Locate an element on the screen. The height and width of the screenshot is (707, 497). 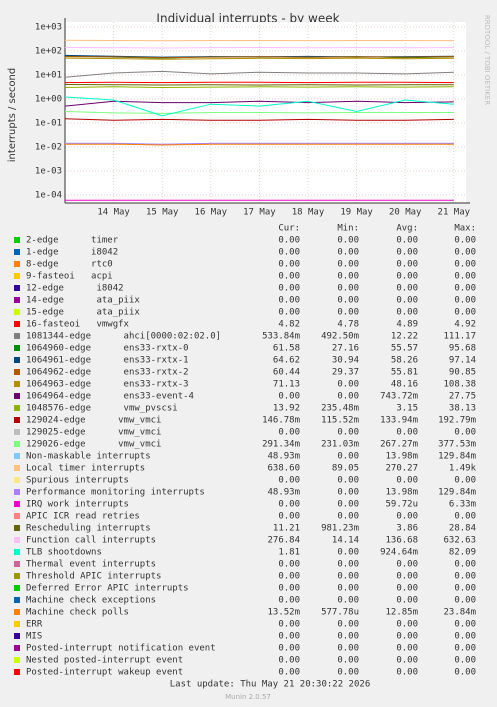
legend-label: Threshold APIC interrupts is located at coordinates (93, 577).